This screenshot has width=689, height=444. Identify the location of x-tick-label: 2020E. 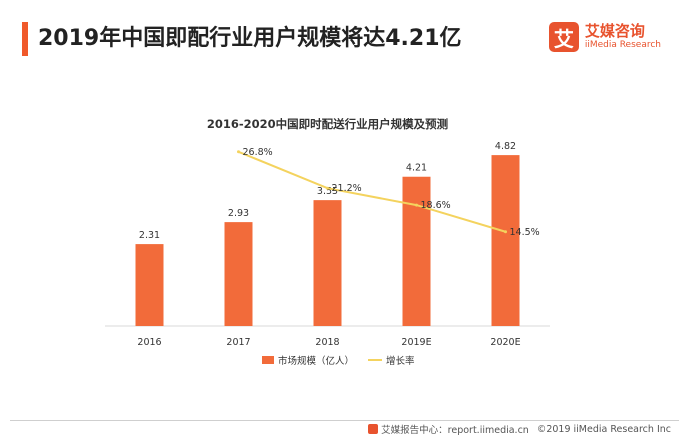
(505, 342).